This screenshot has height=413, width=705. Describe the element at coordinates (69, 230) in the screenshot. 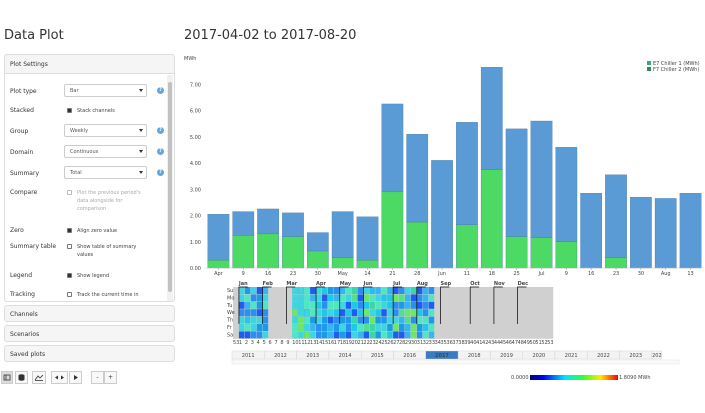

I see `zero-checkbox` at that location.